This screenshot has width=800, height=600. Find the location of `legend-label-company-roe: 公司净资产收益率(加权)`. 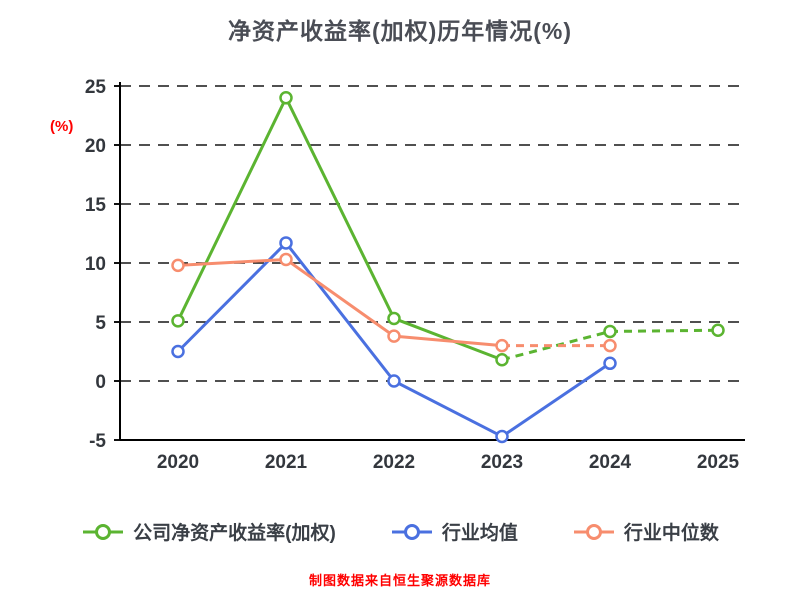

legend-label-company-roe: 公司净资产收益率(加权) is located at coordinates (234, 533).